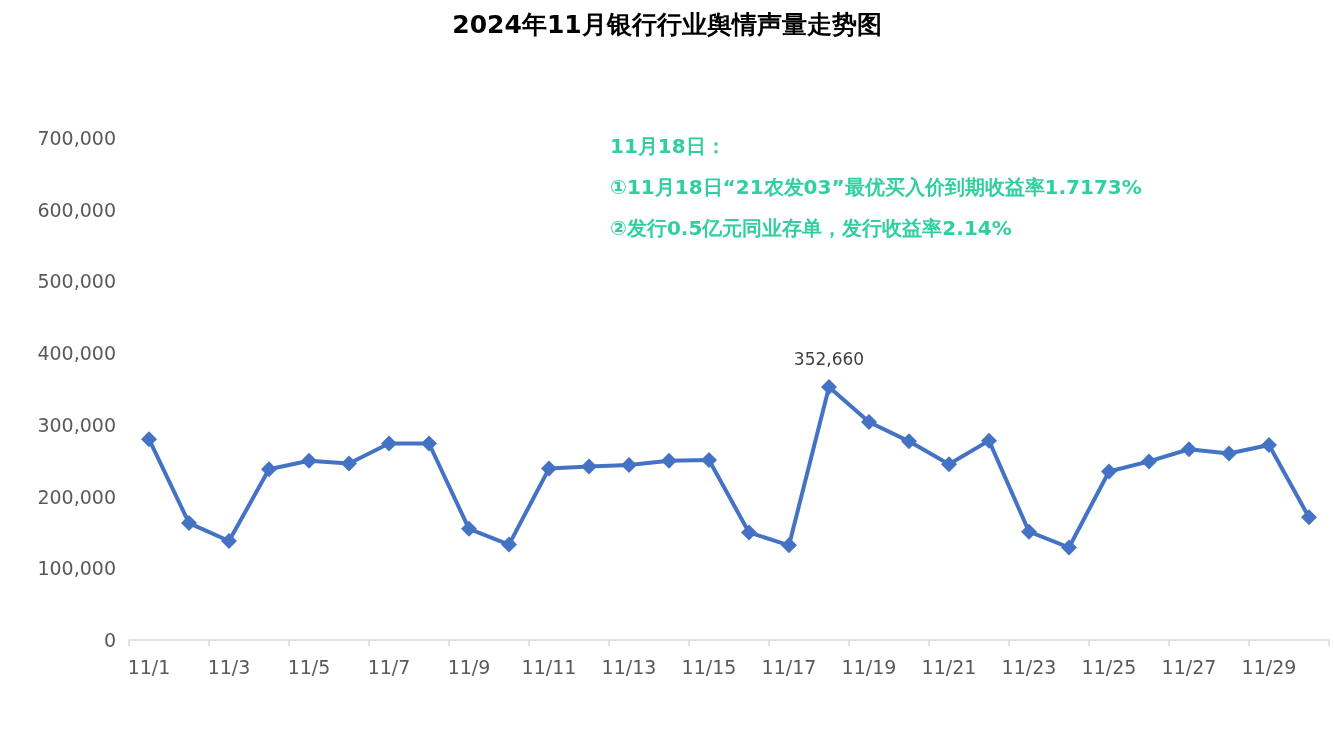  I want to click on y-tick-label: 400,000, so click(76, 353).